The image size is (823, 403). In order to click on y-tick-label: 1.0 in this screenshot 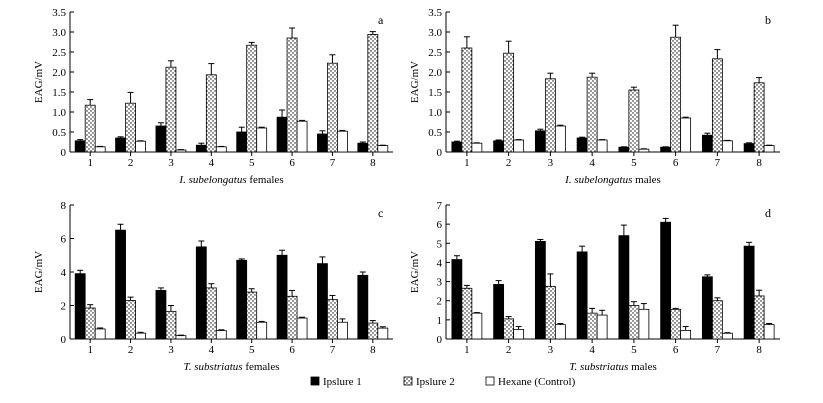, I will do `click(59, 113)`.